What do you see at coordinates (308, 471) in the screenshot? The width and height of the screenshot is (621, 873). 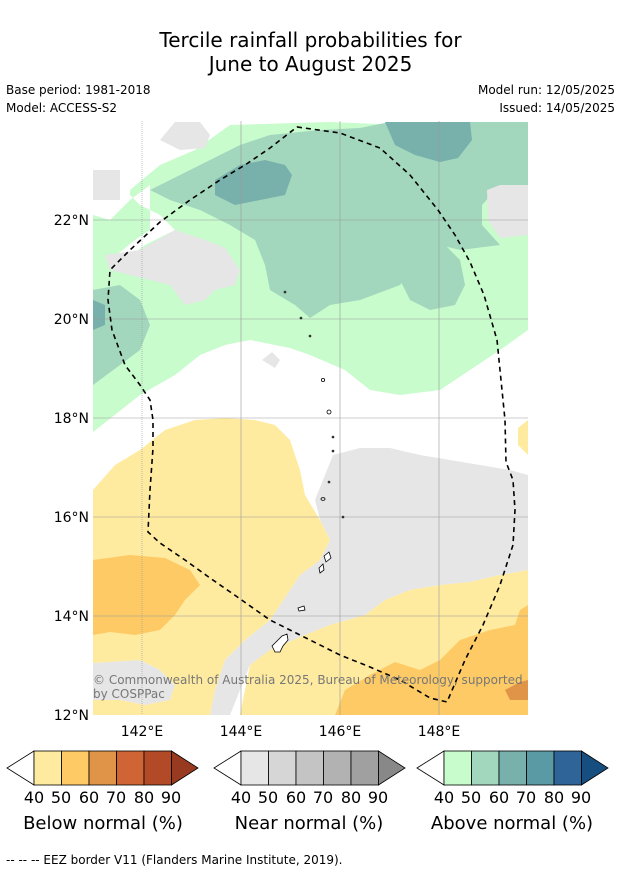 I see `islands` at bounding box center [308, 471].